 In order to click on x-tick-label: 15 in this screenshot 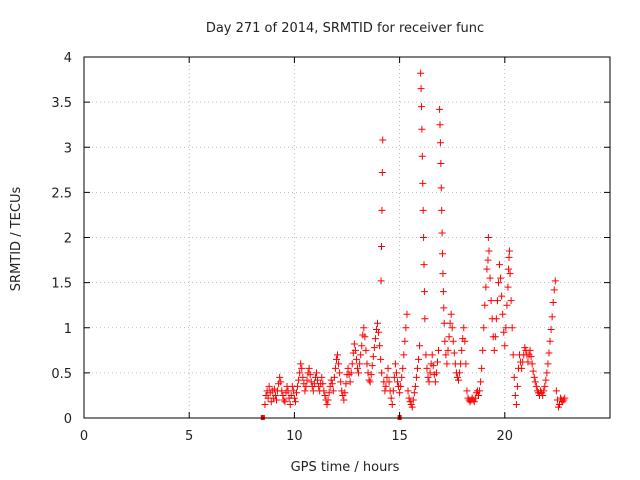, I will do `click(399, 436)`.